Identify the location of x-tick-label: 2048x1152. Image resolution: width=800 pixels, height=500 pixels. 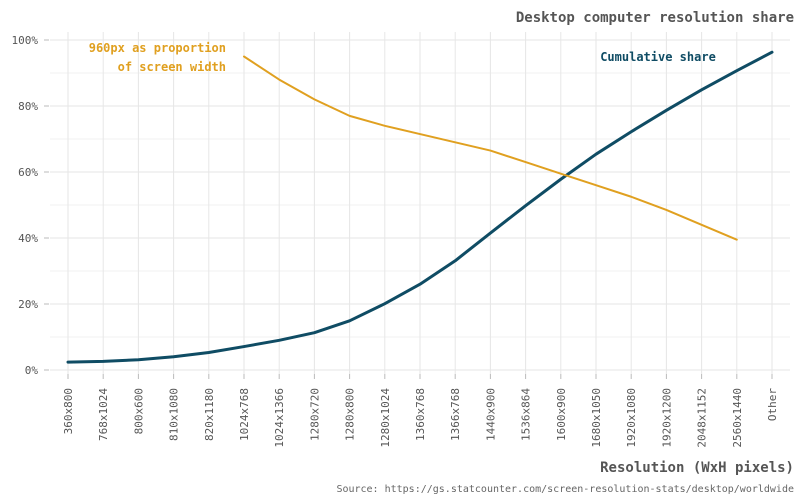
(702, 418).